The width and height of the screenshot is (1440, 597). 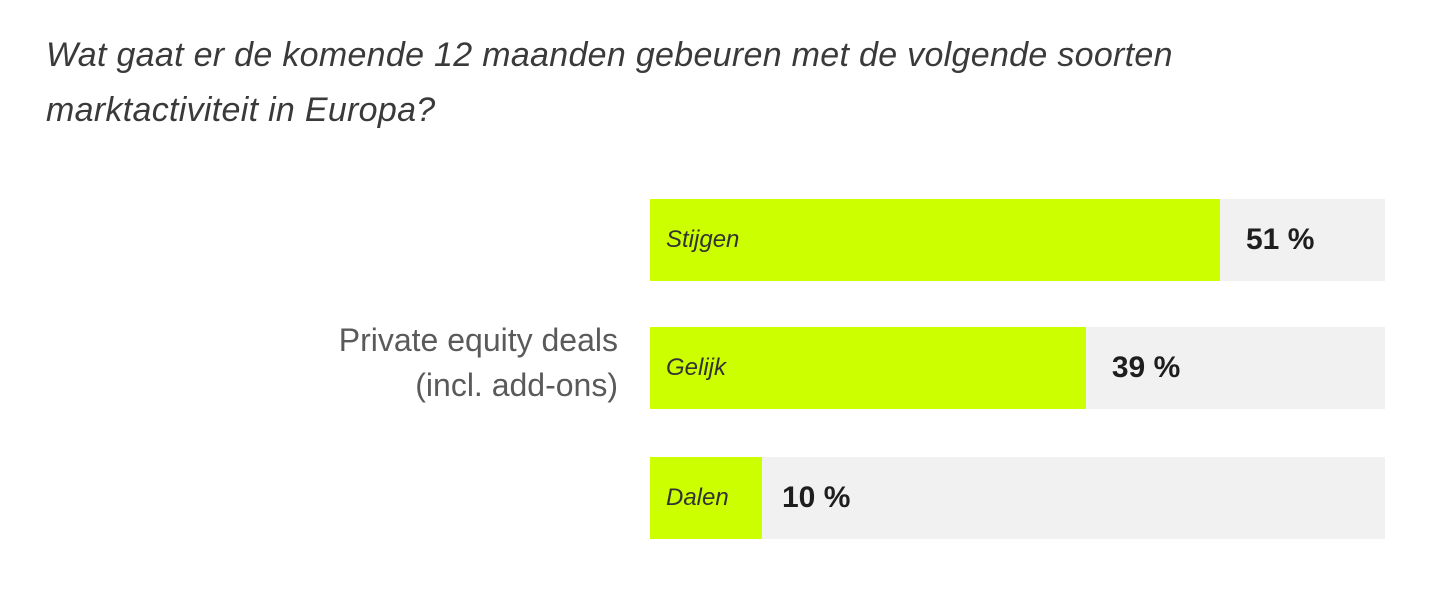 What do you see at coordinates (1280, 239) in the screenshot?
I see `bar-value-stijgen: 51 %` at bounding box center [1280, 239].